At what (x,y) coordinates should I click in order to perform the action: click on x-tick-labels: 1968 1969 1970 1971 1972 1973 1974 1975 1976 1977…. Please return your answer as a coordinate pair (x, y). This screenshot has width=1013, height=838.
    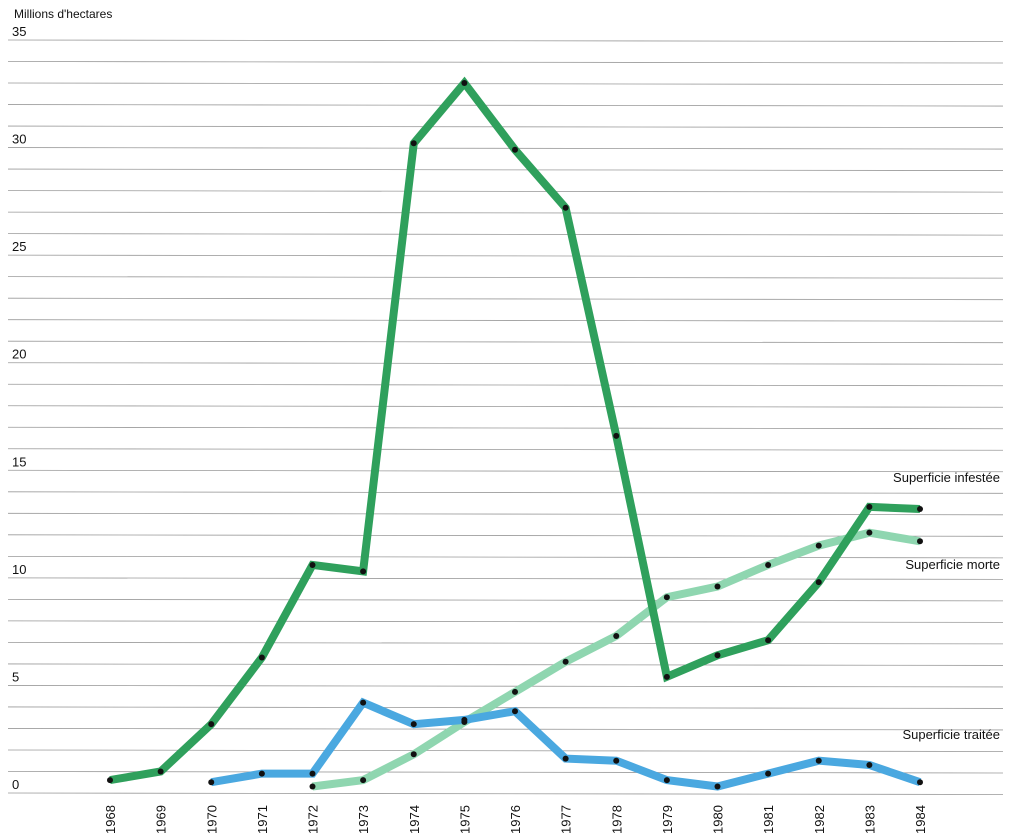
    Looking at the image, I should click on (515, 819).